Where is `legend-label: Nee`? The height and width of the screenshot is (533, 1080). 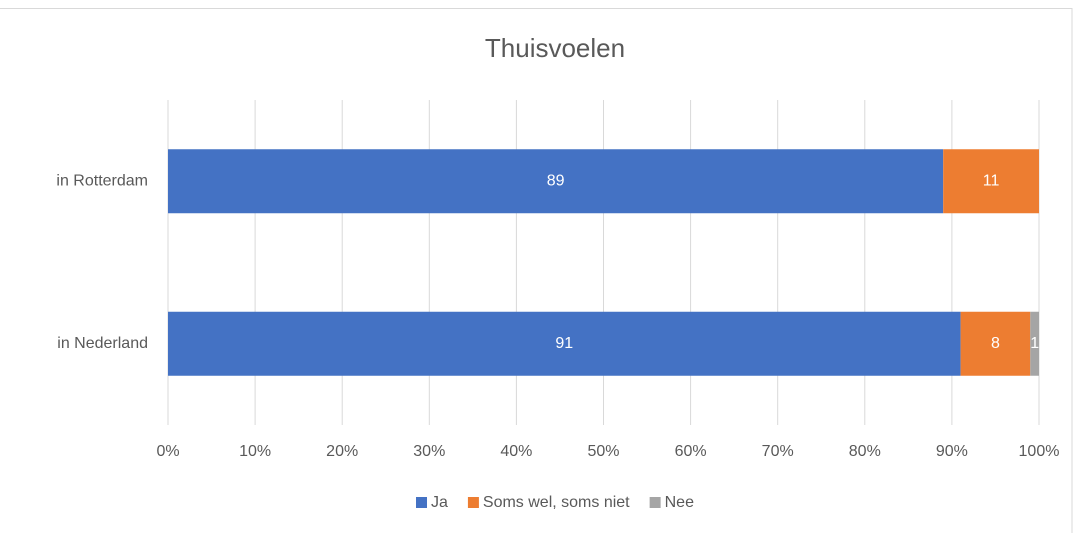
legend-label: Nee is located at coordinates (679, 502).